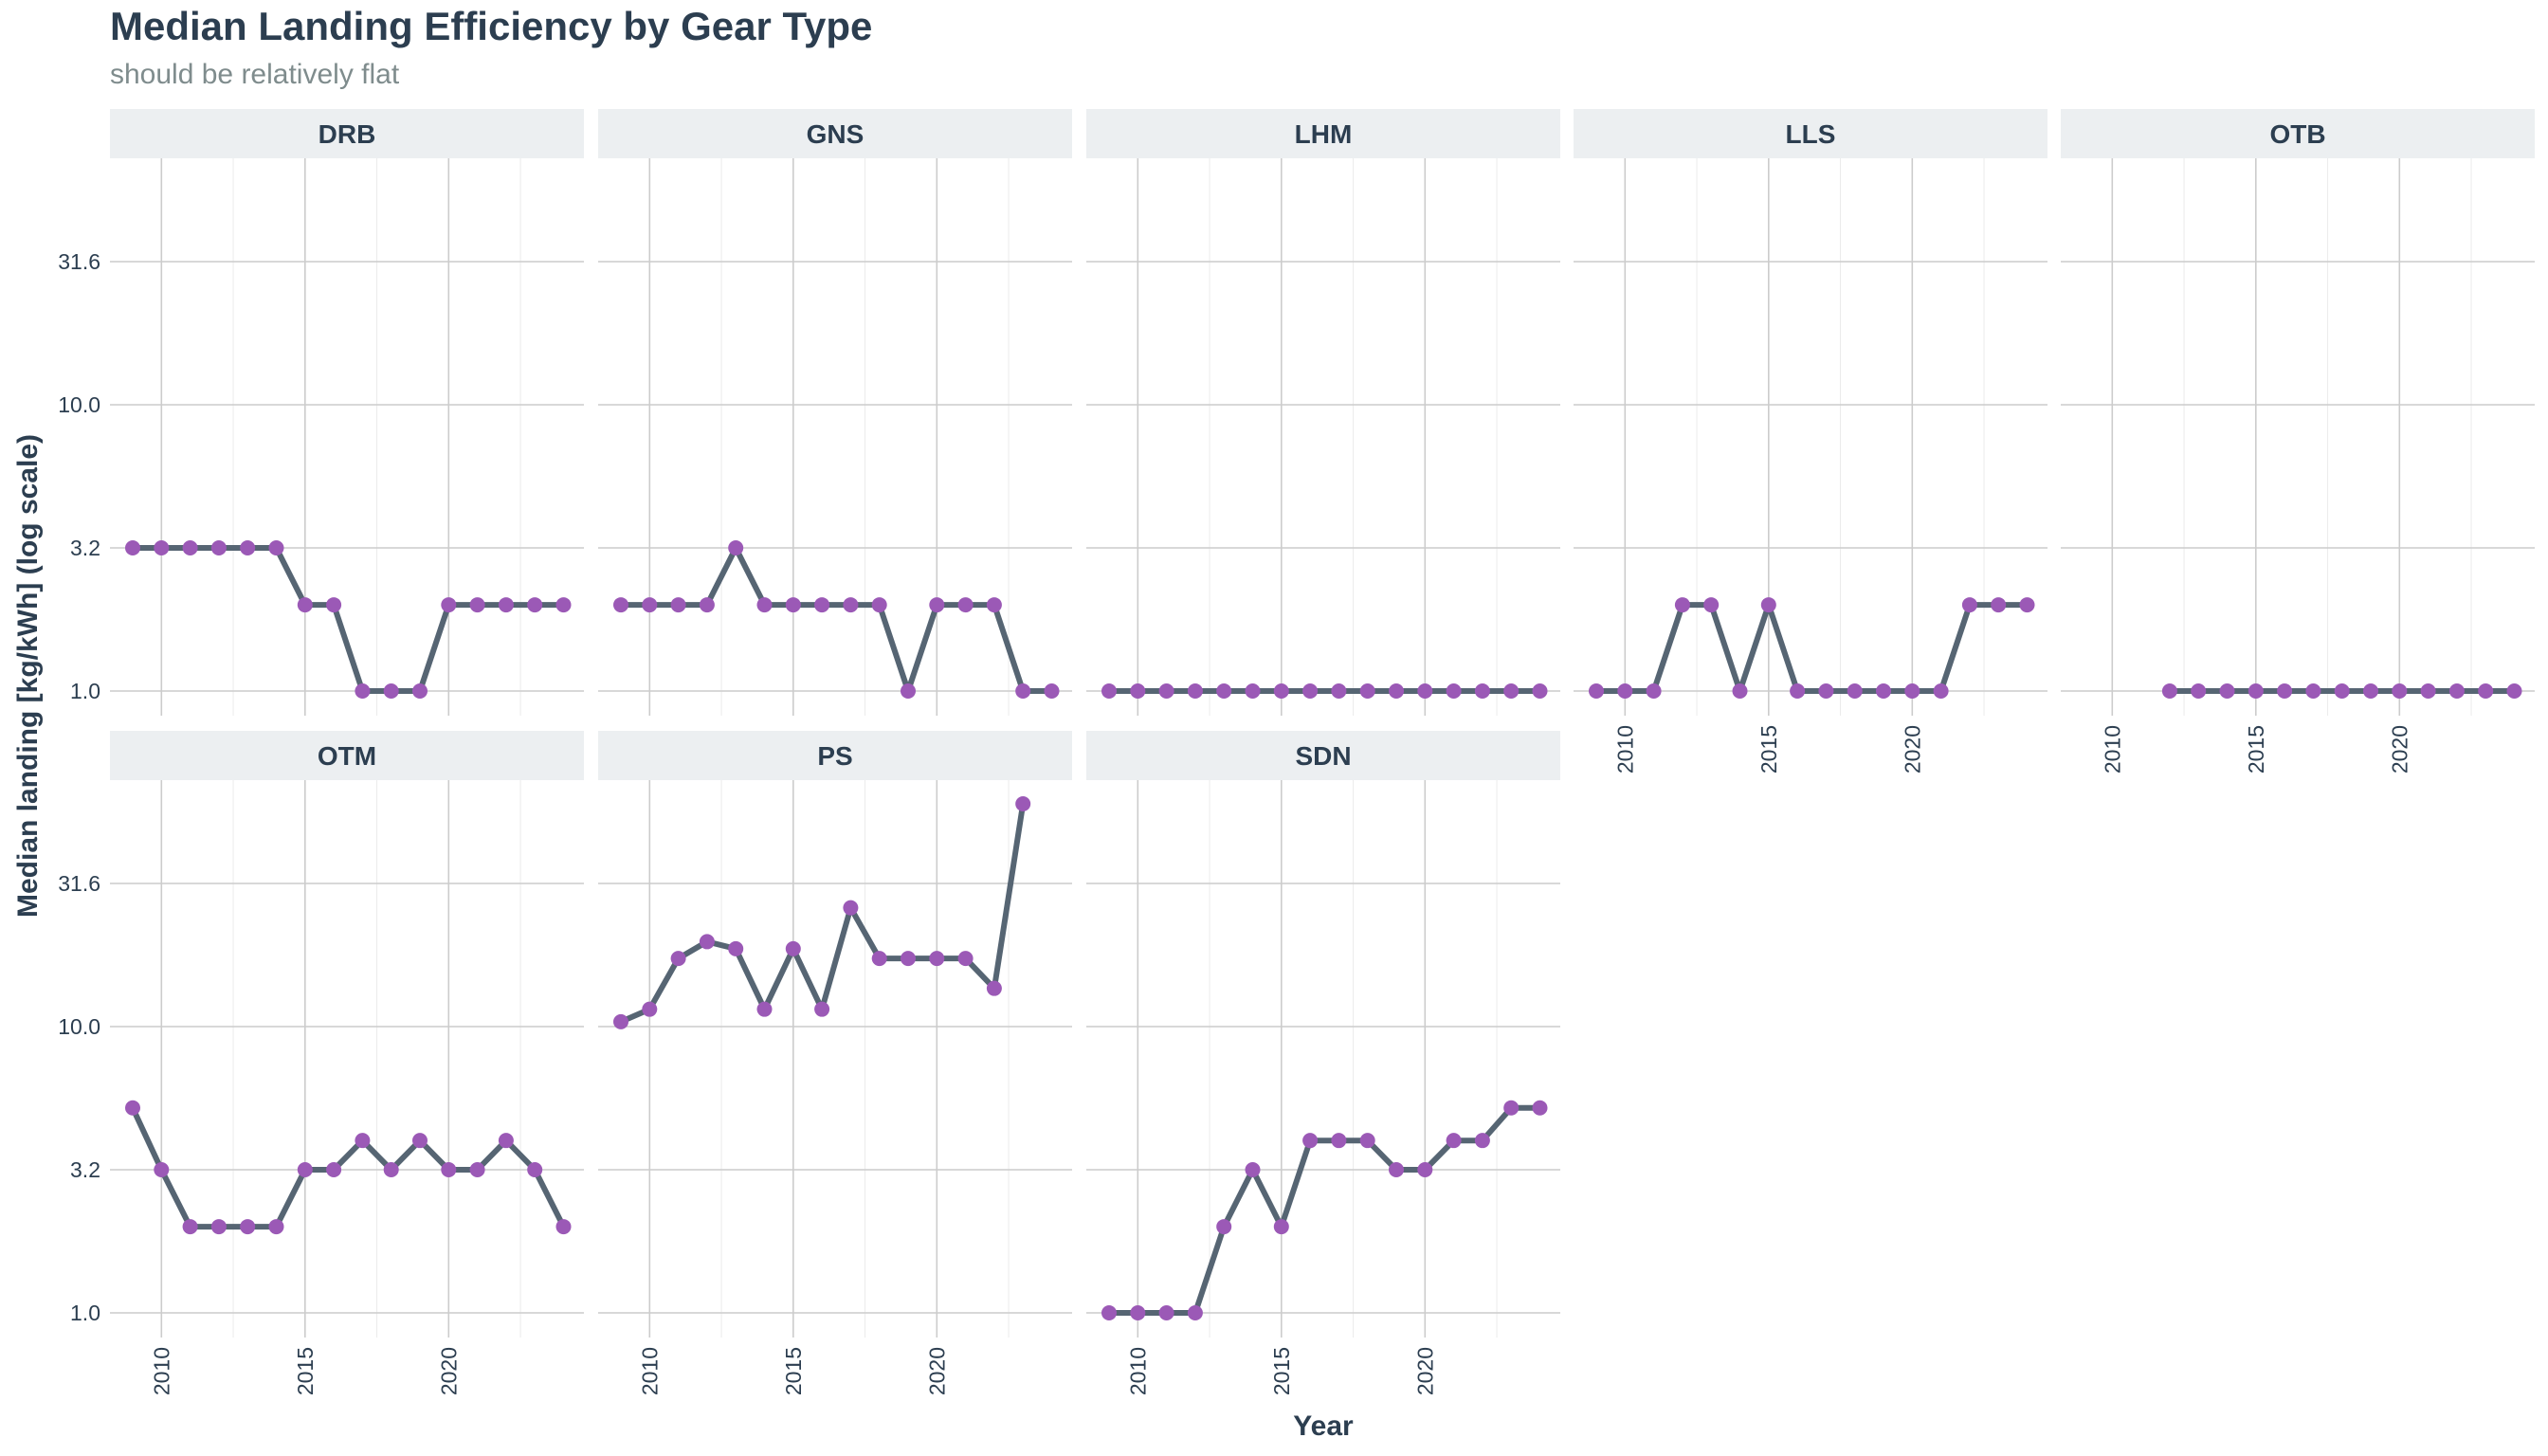 The width and height of the screenshot is (2548, 1456). I want to click on panel-ps: PS 2010 2015 2020, so click(835, 1063).